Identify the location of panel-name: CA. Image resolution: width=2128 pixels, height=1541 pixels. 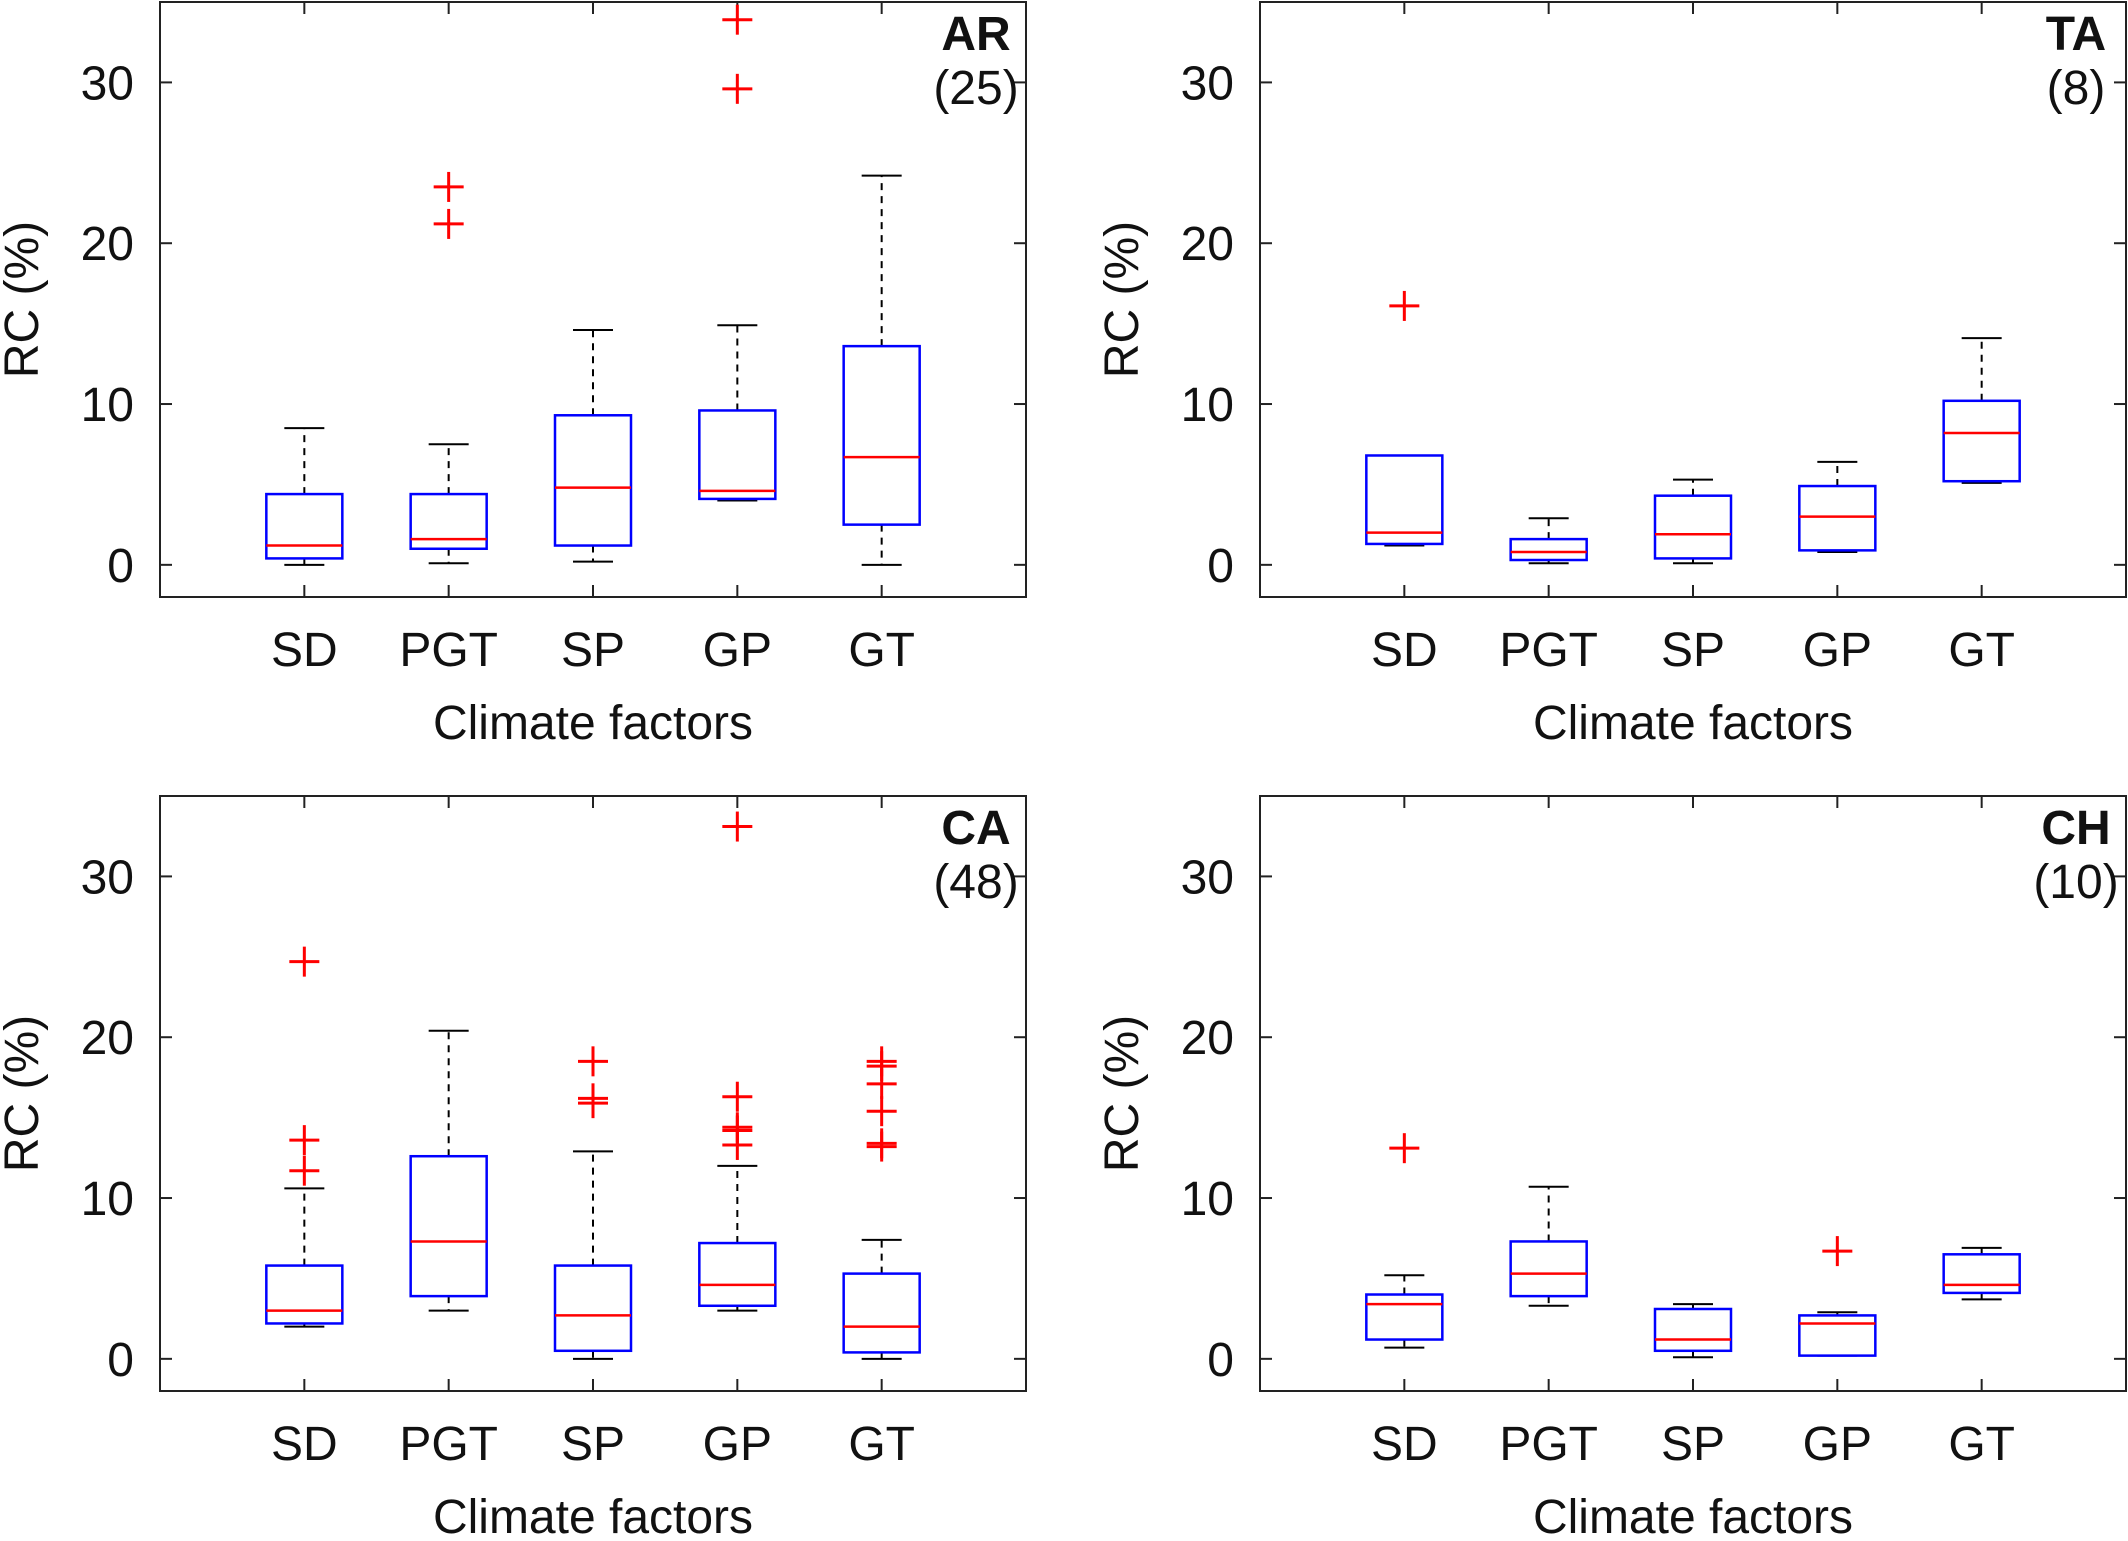
(975, 828).